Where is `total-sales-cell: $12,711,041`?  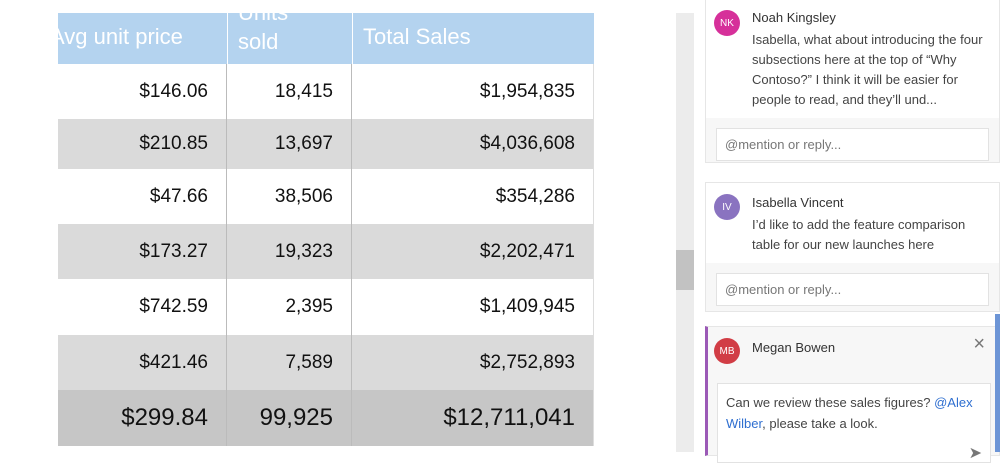
total-sales-cell: $12,711,041 is located at coordinates (473, 418).